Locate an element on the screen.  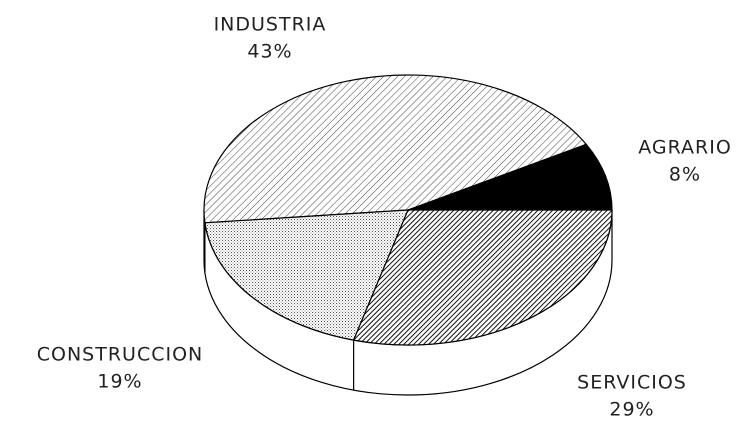
slice-value-label: 8% is located at coordinates (685, 175).